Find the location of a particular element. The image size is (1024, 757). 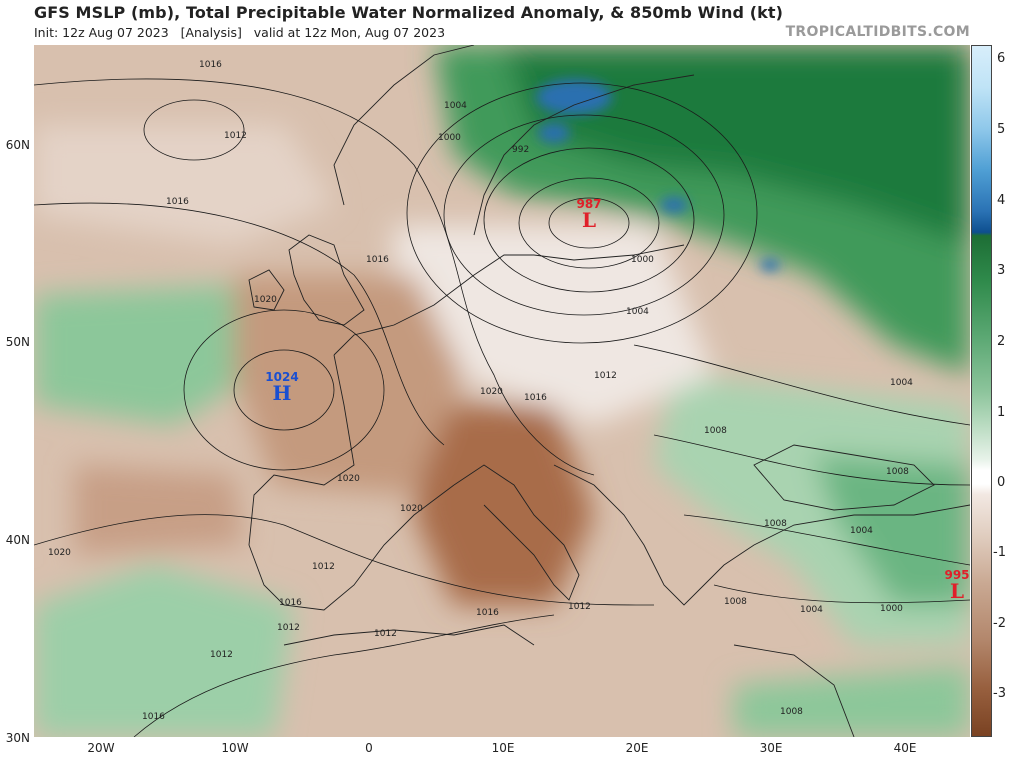

lon-label: 0 is located at coordinates (369, 748).